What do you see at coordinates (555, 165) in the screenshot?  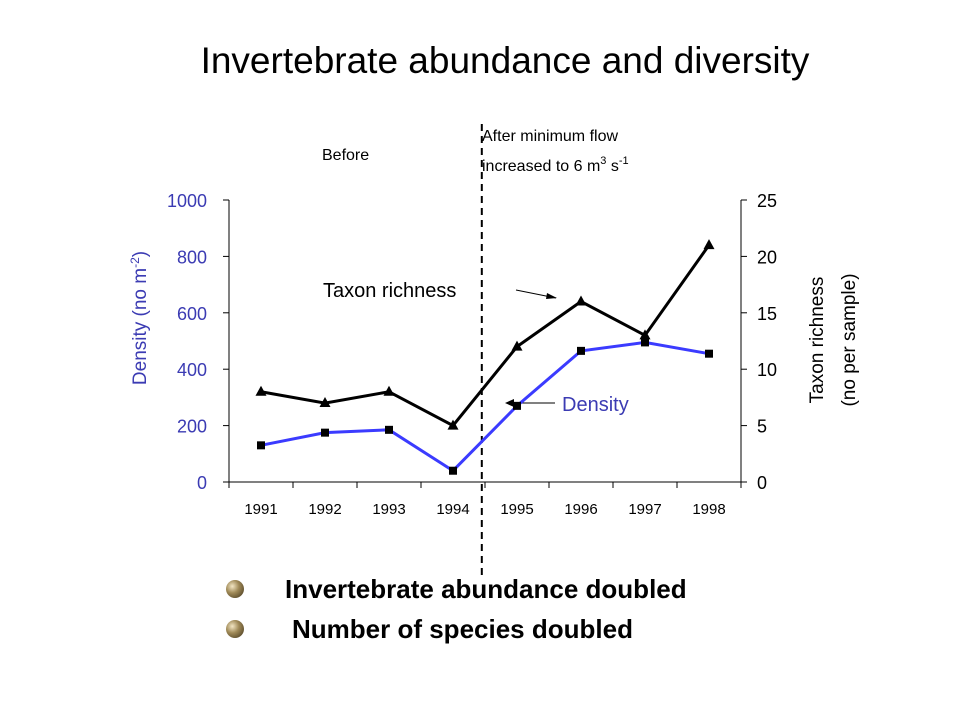 I see `after-label-line2: increased to 6 m3 s-1` at bounding box center [555, 165].